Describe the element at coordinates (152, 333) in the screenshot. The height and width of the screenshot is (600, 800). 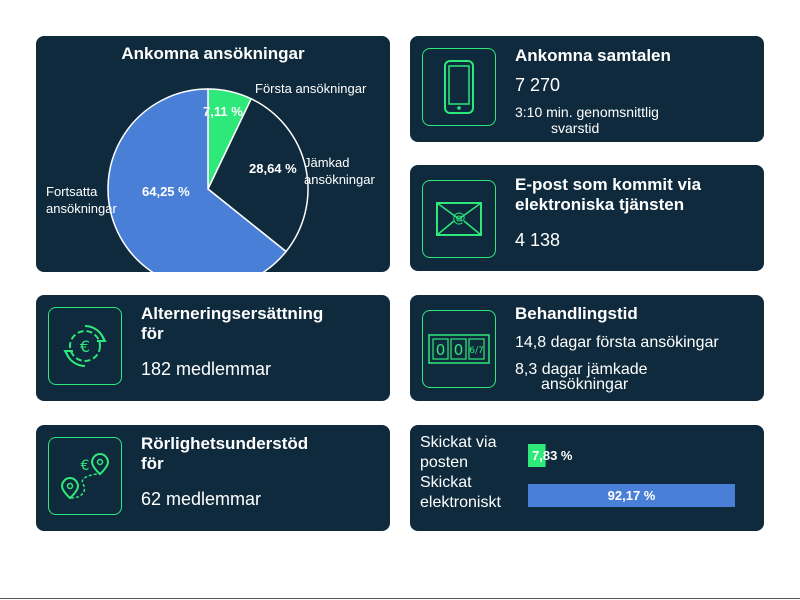
I see `alternation-title-line2: för` at that location.